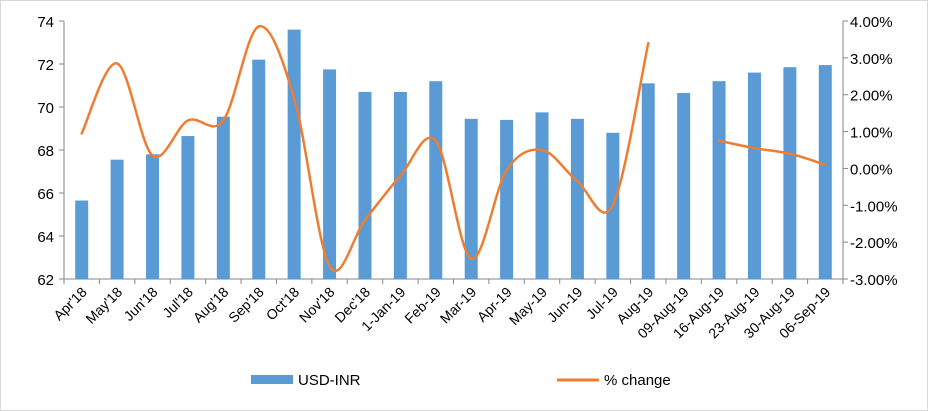 This screenshot has width=928, height=411. Describe the element at coordinates (103, 305) in the screenshot. I see `x-tick-label: May'18` at that location.